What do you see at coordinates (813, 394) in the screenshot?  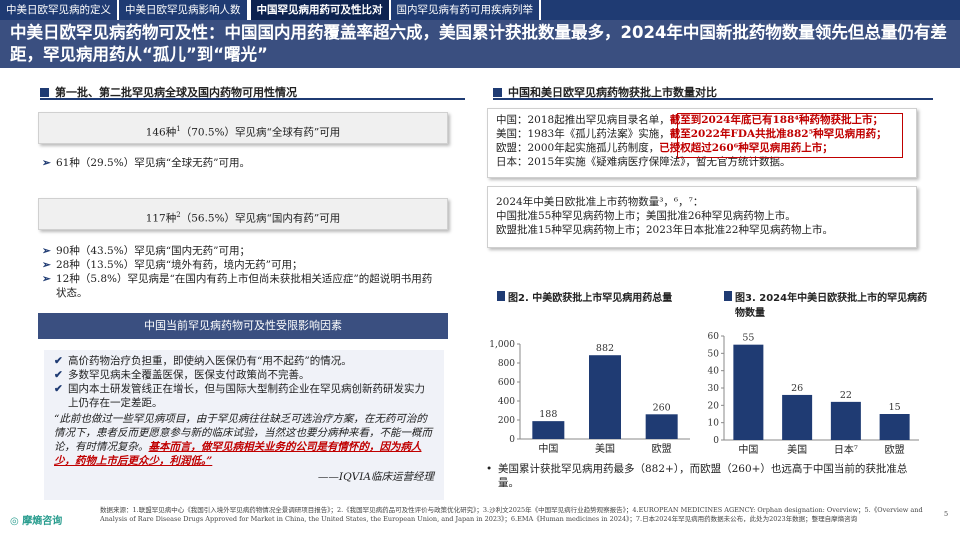 I see `chart2-svg: 0 10 20 30 40 50 60 55 中国 26 美国 22 日本⁷ 15 欧盟` at bounding box center [813, 394].